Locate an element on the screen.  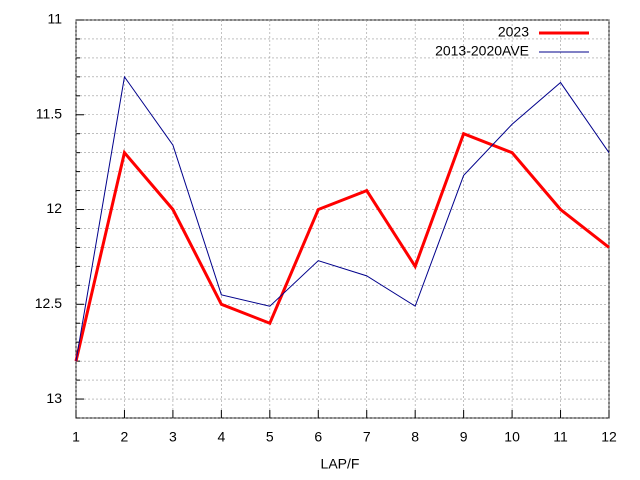
y-tick-label: 12 is located at coordinates (54, 208).